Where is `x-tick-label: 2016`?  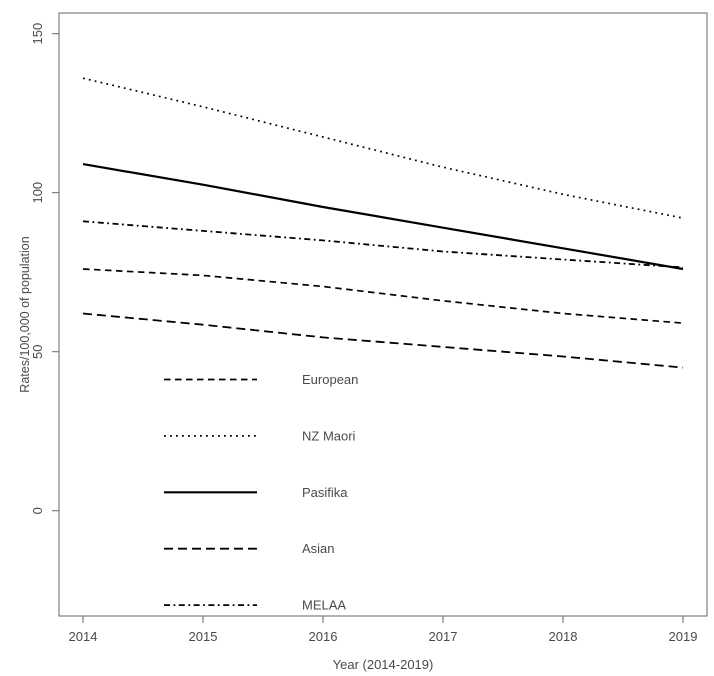
x-tick-label: 2016 is located at coordinates (323, 636).